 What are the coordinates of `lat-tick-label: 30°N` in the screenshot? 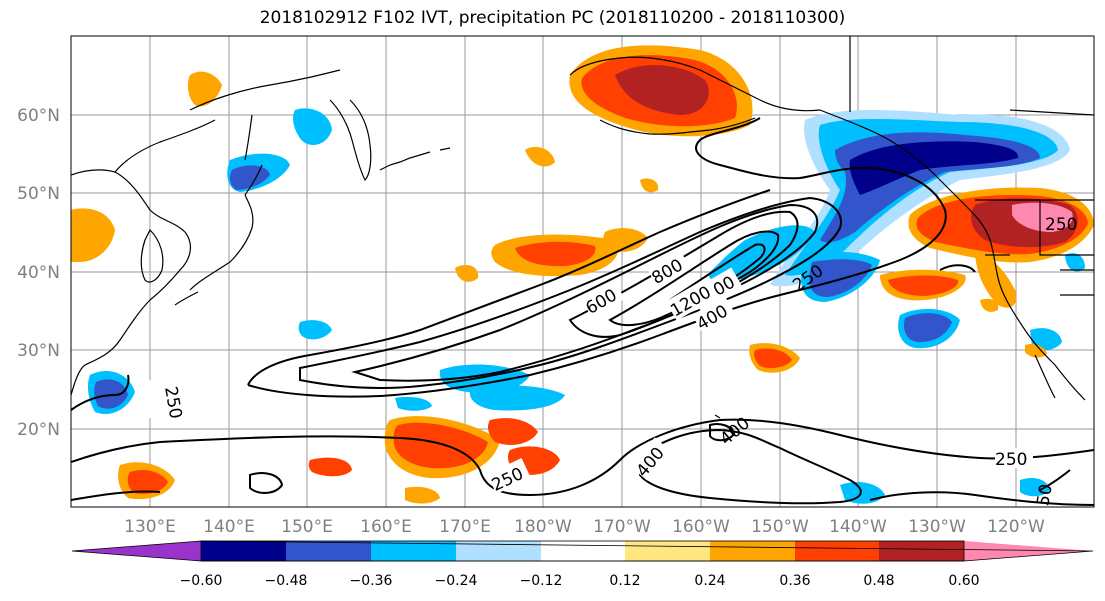 It's located at (38, 351).